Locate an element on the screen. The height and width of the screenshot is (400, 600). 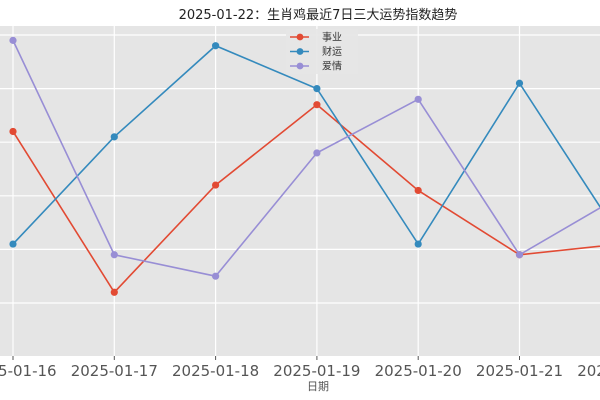
legend-label: 爱情 is located at coordinates (332, 66).